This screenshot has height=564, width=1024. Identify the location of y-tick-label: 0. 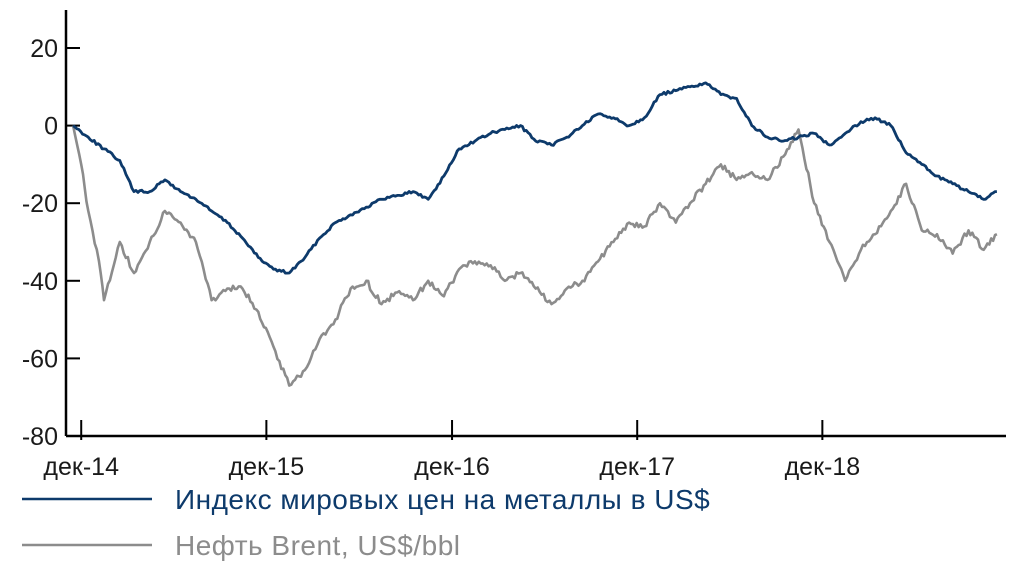
(51, 127).